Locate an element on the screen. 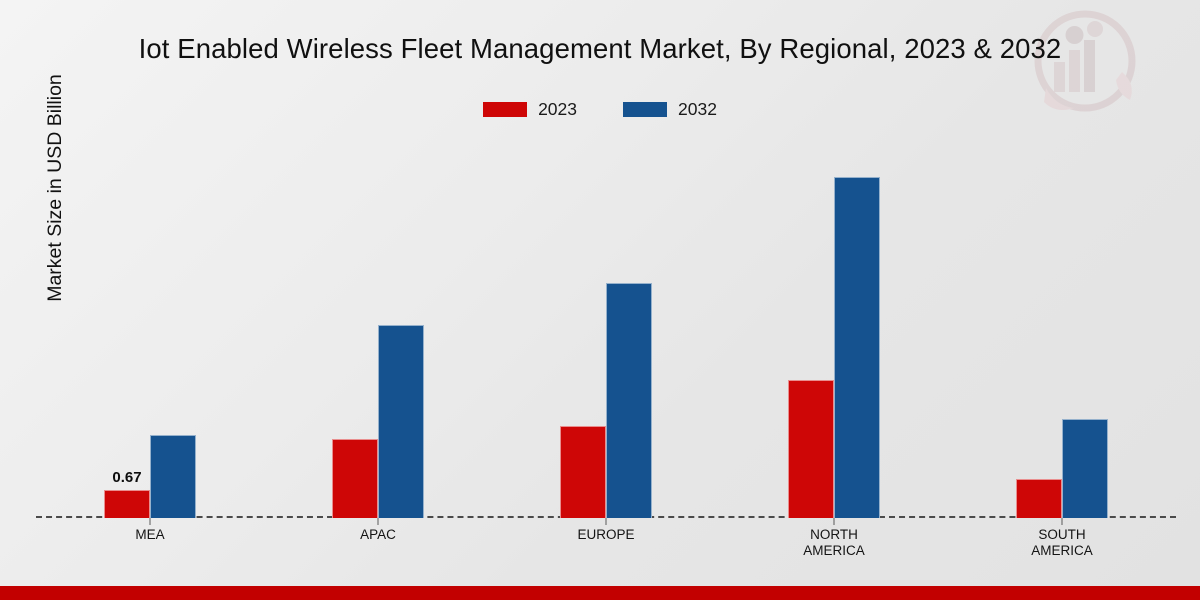 This screenshot has width=1200, height=600. footer-accent-bar is located at coordinates (600, 593).